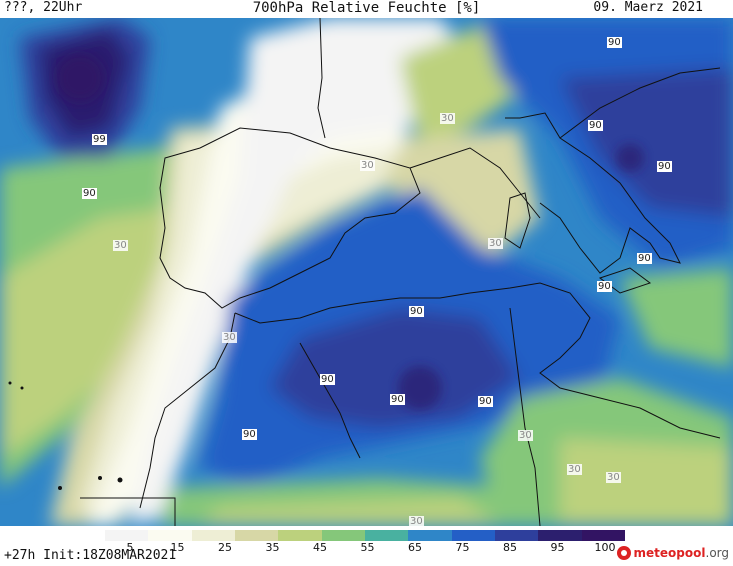 Image resolution: width=733 pixels, height=566 pixels. What do you see at coordinates (130, 547) in the screenshot?
I see `colorbar-tick-label: 5` at bounding box center [130, 547].